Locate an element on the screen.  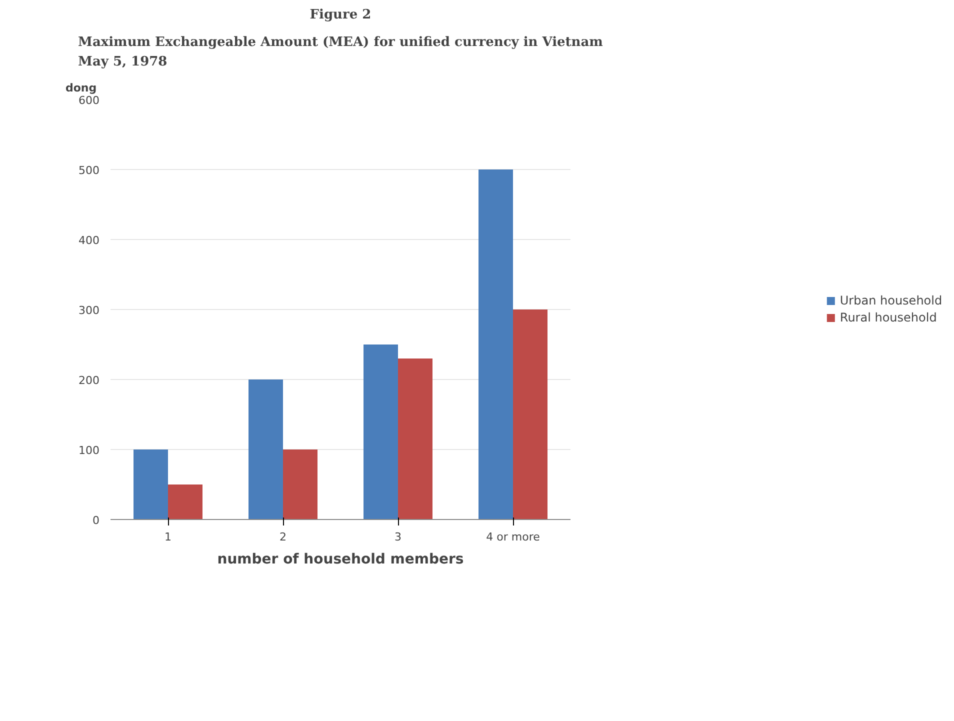
y-tick-label: 500 is located at coordinates (89, 170).